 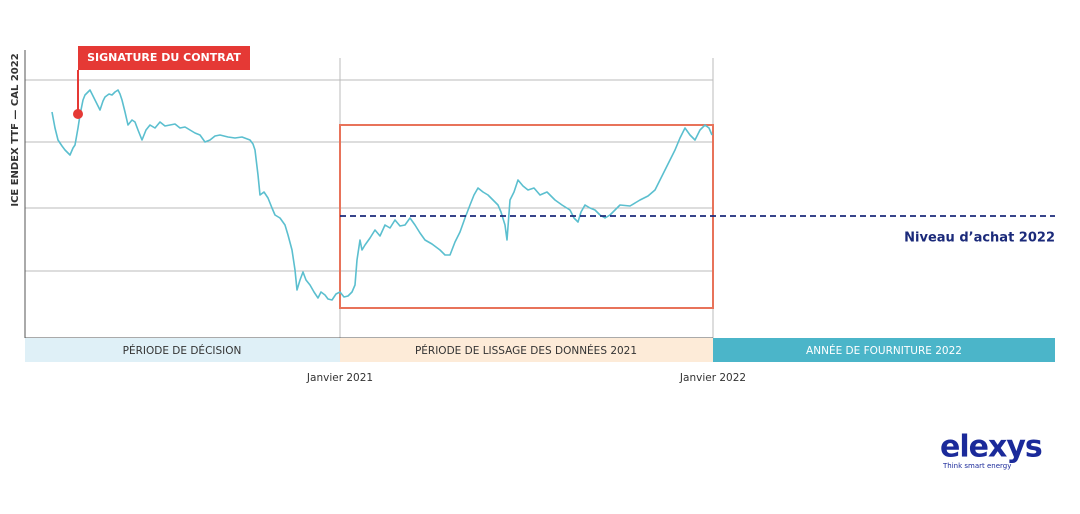 What do you see at coordinates (991, 447) in the screenshot?
I see `logo: elexys` at bounding box center [991, 447].